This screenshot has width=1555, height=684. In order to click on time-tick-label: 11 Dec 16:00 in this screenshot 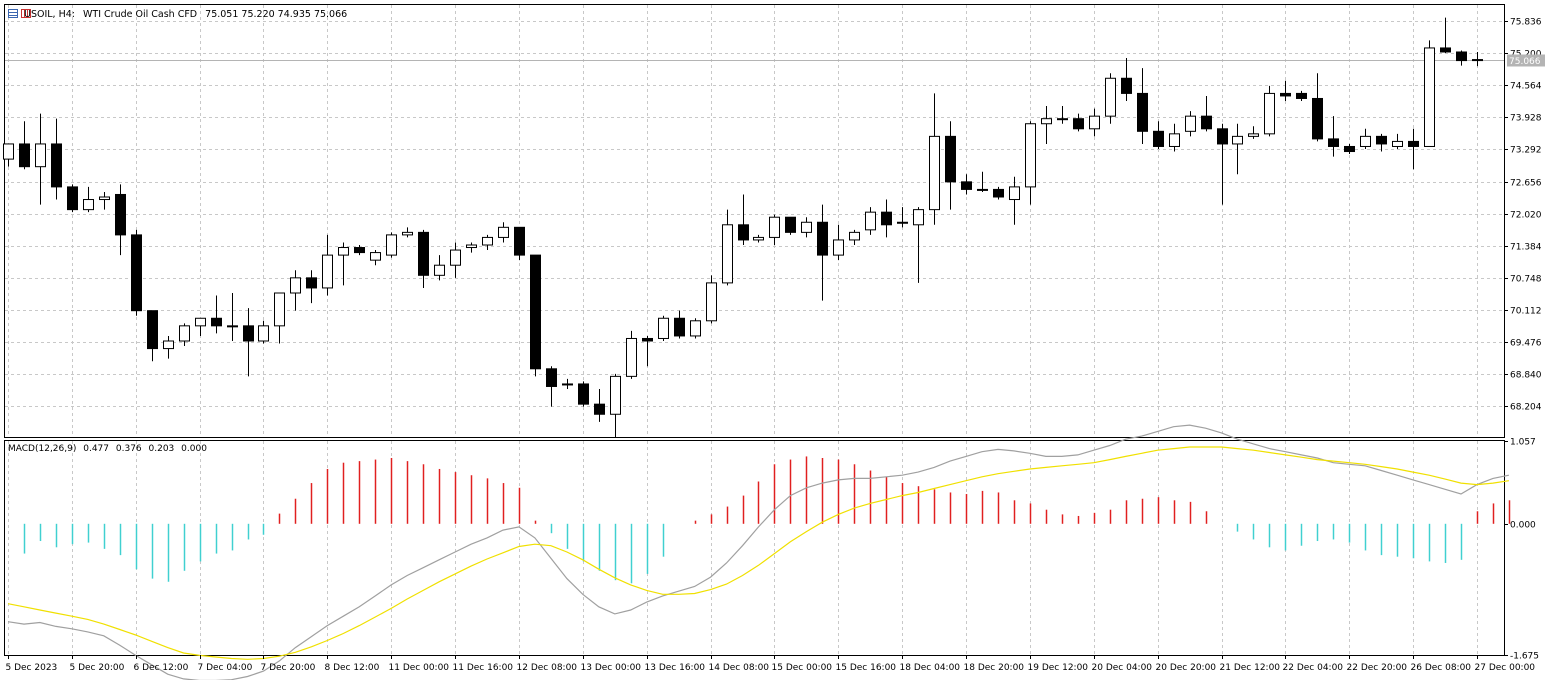, I will do `click(483, 668)`.